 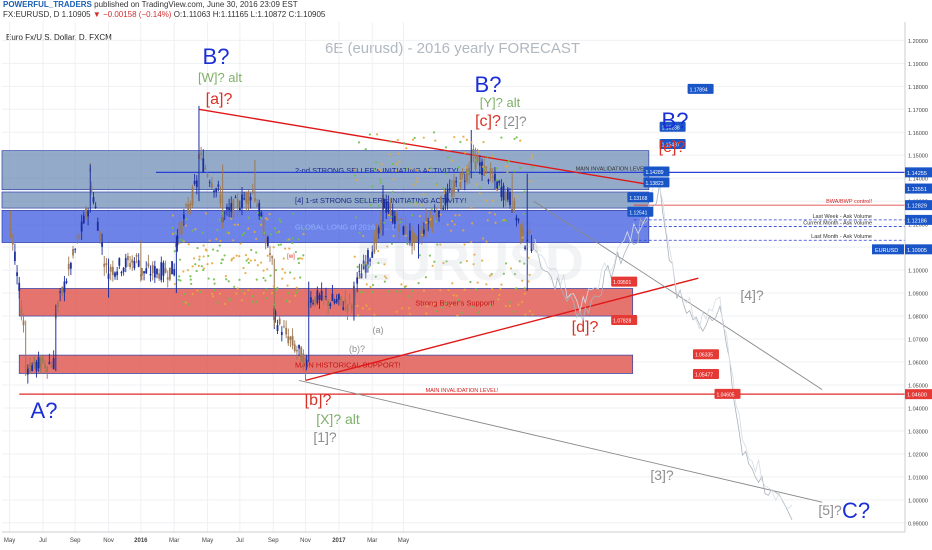 I want to click on price-axis, so click(x=918, y=277).